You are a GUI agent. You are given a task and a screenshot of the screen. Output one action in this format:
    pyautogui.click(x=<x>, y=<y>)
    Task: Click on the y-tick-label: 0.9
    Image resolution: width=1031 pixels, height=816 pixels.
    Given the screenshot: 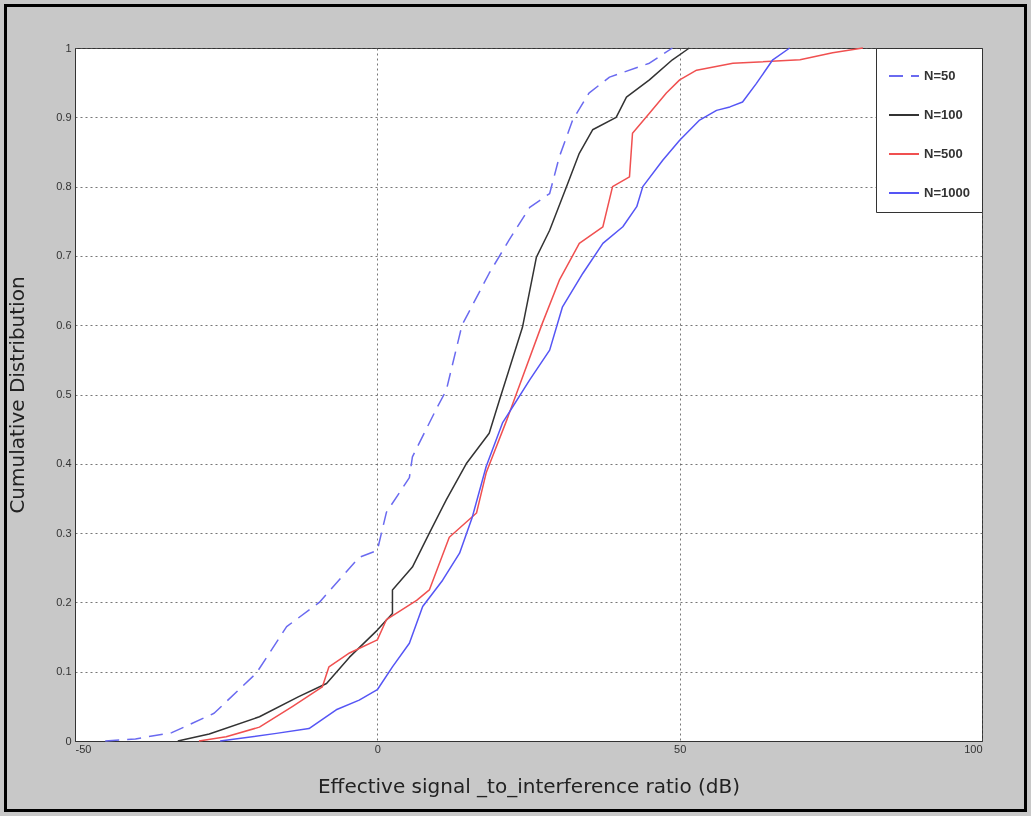 What is the action you would take?
    pyautogui.click(x=64, y=116)
    